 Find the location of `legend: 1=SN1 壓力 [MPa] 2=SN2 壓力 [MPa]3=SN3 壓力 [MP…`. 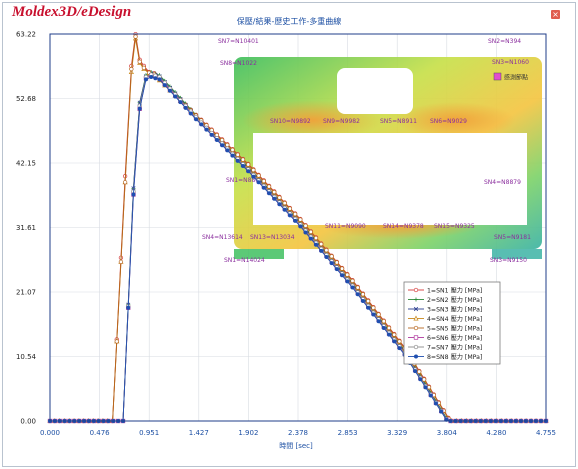

legend: 1=SN1 壓力 [MPa] 2=SN2 壓力 [MPa]3=SN3 壓力 [MP… is located at coordinates (452, 323).